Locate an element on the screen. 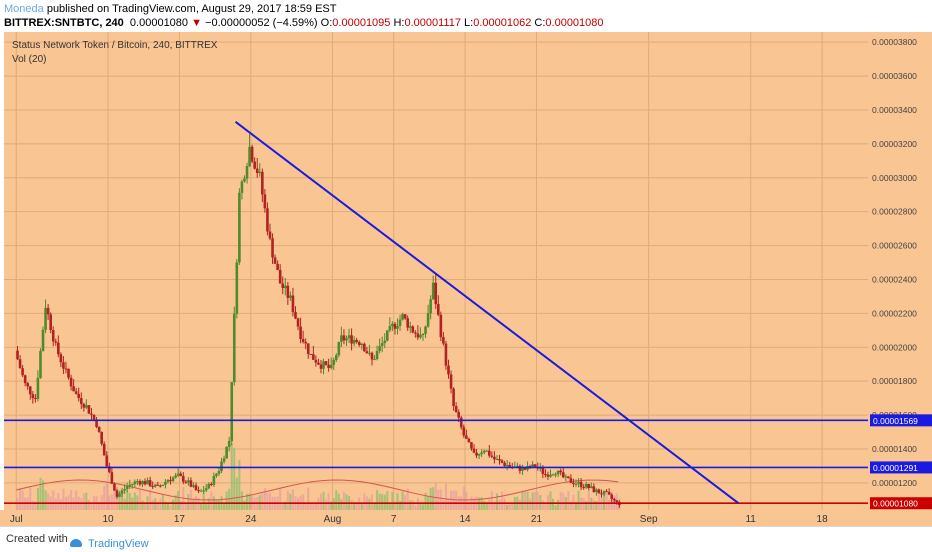  price-tick-label: 0.00002600 is located at coordinates (894, 246).